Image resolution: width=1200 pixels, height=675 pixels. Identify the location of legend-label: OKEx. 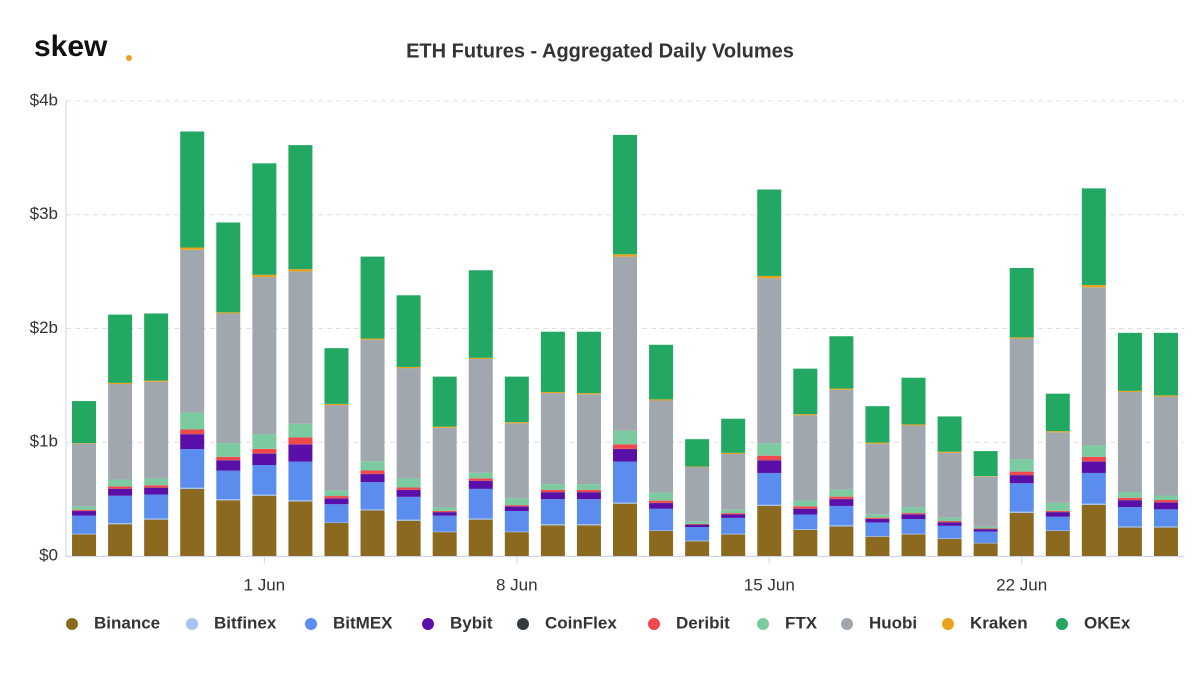
(1107, 622).